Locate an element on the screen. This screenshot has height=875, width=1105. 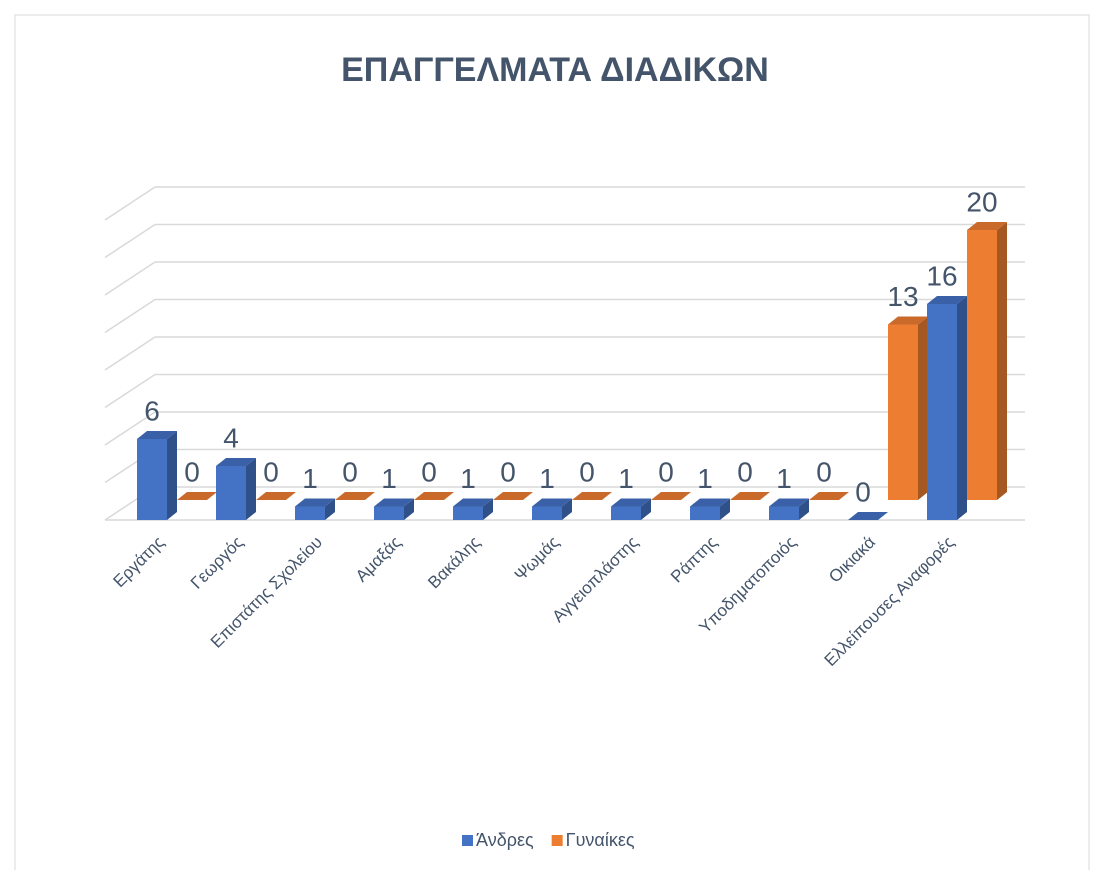
data-label: 13 is located at coordinates (902, 296).